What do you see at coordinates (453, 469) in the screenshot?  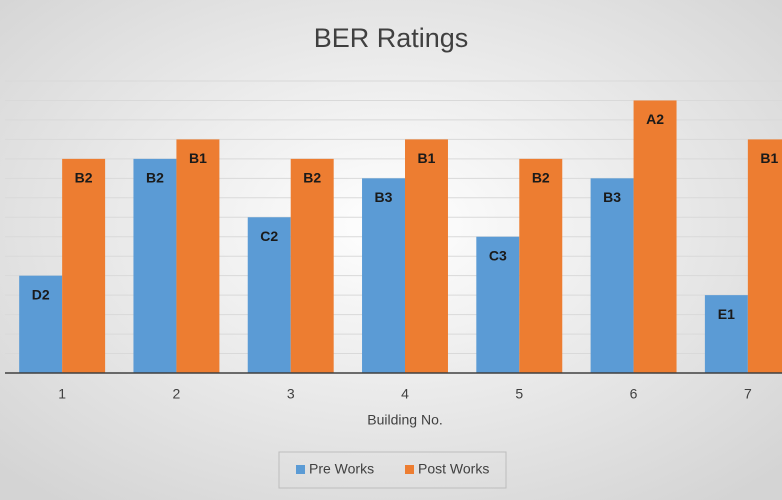 I see `legend-label: Post Works` at bounding box center [453, 469].